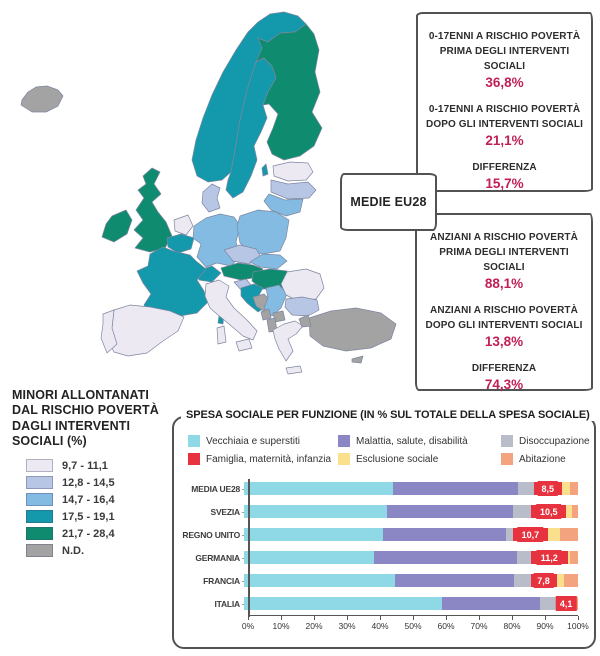  I want to click on map-legend-item: 14,7 - 16,4, so click(93, 499).